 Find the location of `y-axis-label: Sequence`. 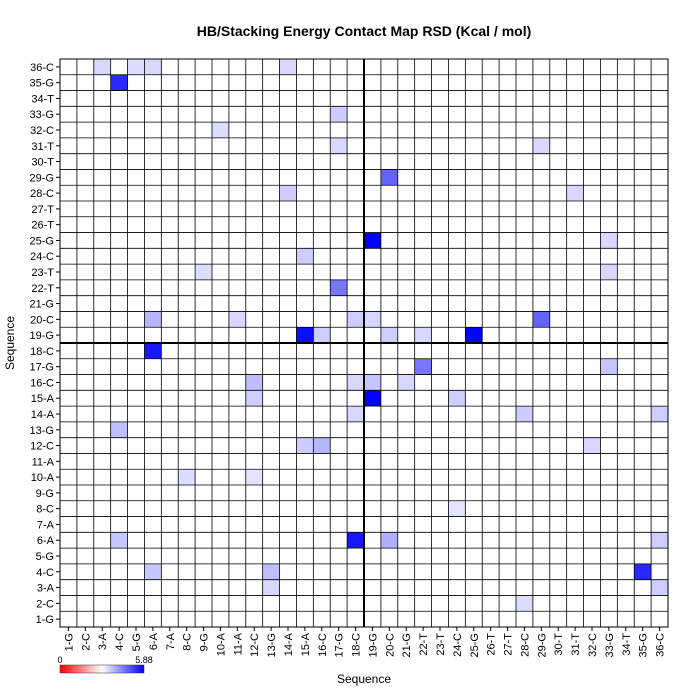

y-axis-label: Sequence is located at coordinates (10, 343).